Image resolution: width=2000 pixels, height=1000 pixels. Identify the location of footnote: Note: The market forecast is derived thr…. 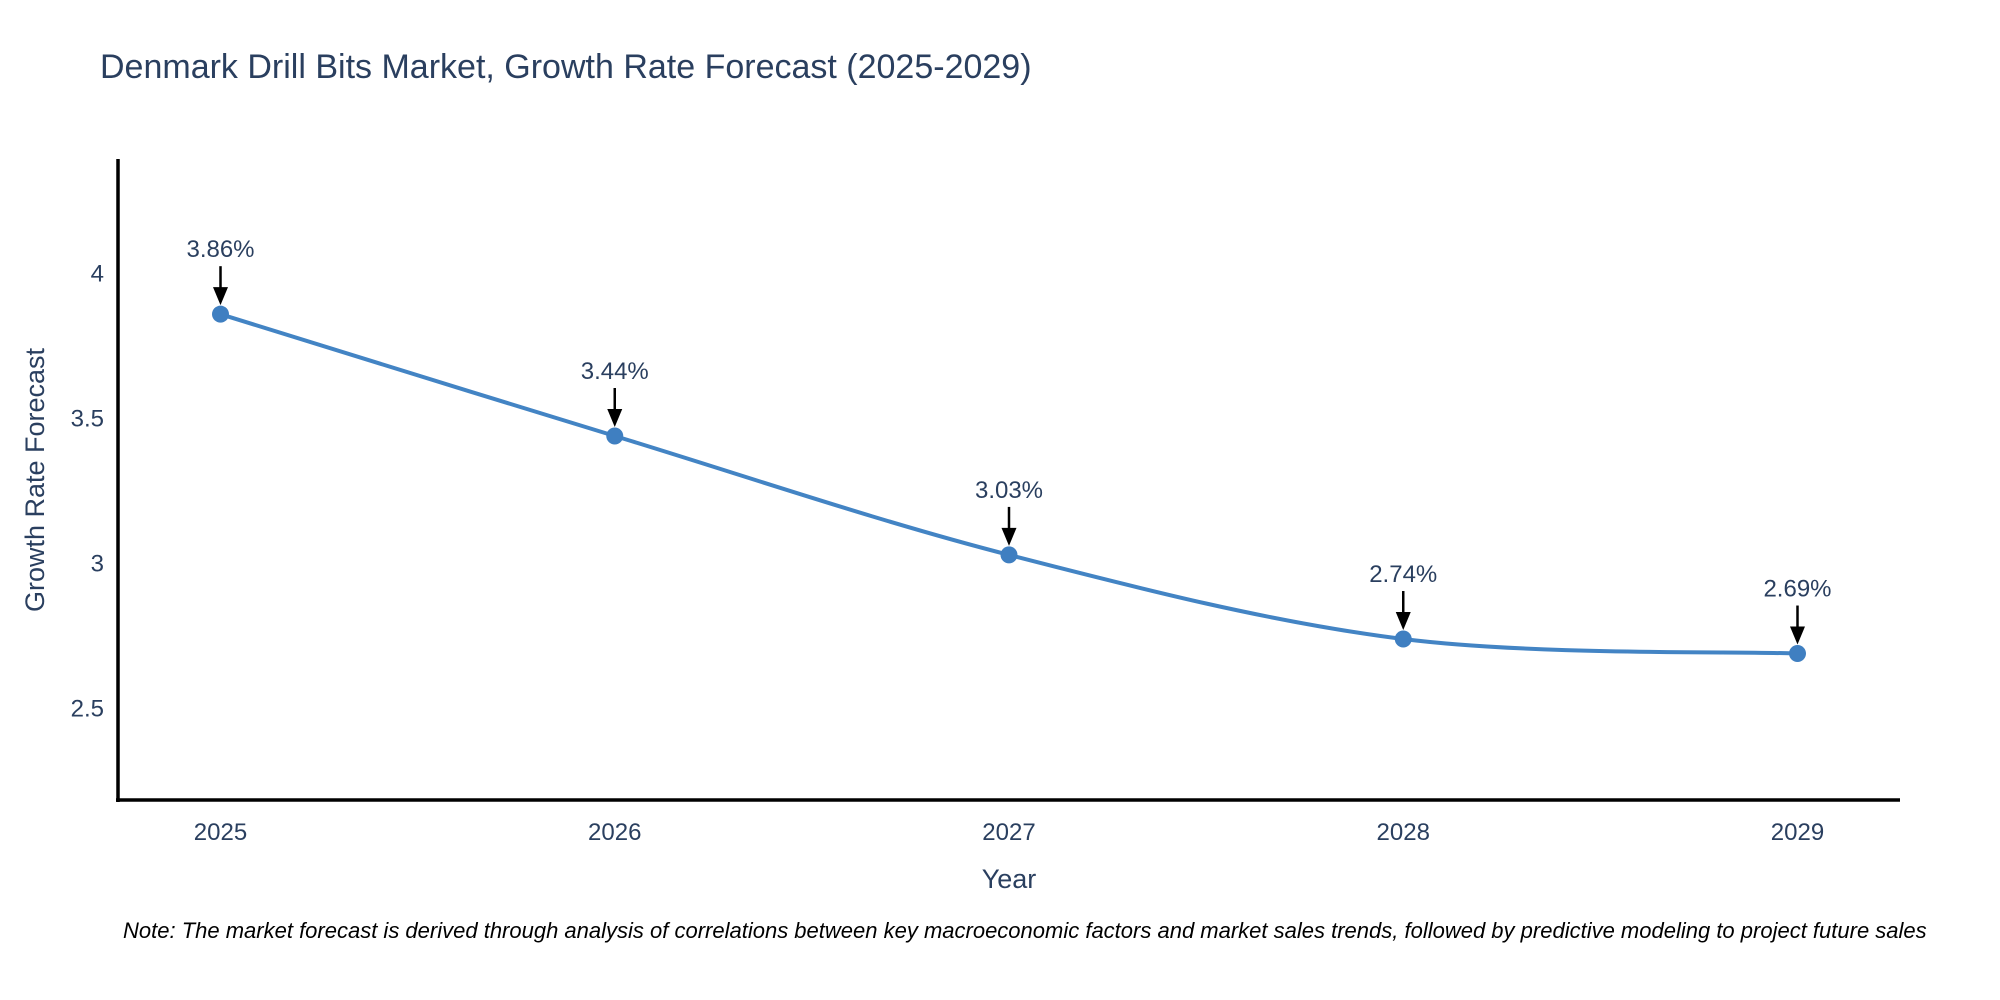
(1025, 930).